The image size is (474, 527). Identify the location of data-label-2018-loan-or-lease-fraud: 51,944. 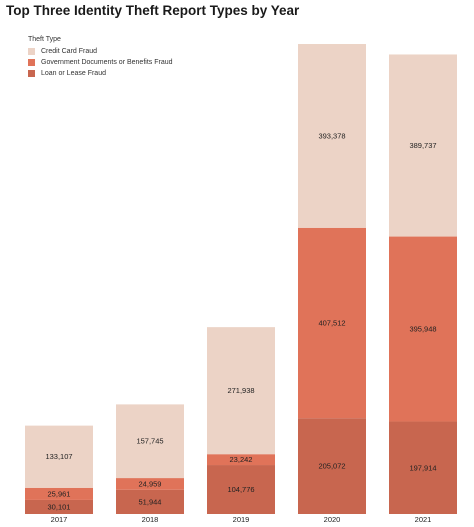
(150, 501).